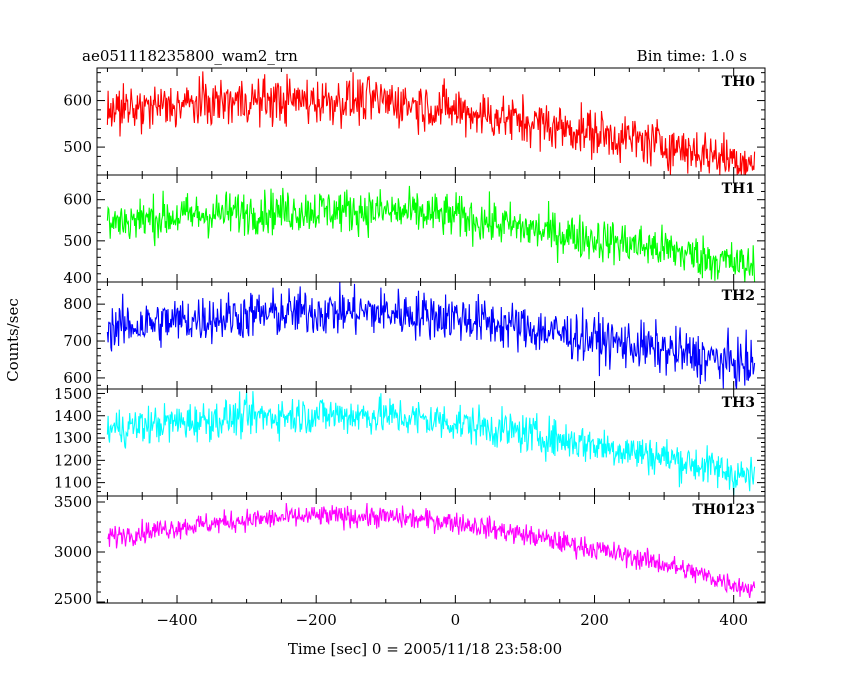  I want to click on panel-th1: 400 500 600 TH1, so click(414, 230).